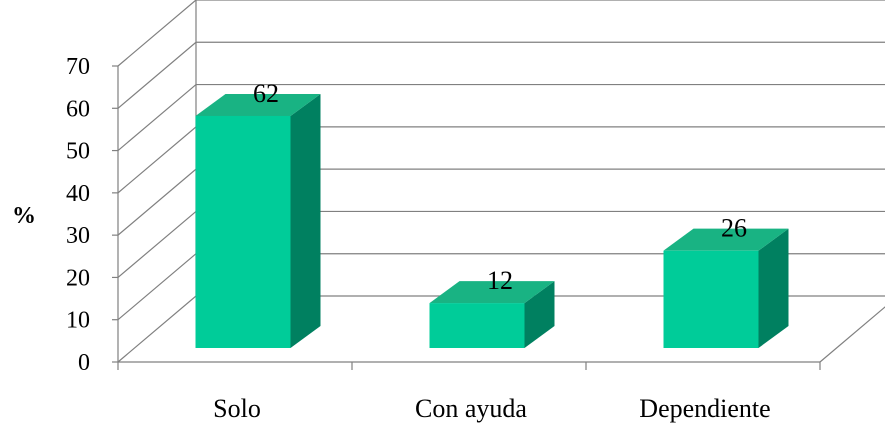  Describe the element at coordinates (852, 334) in the screenshot. I see `floor-right-edge` at that location.